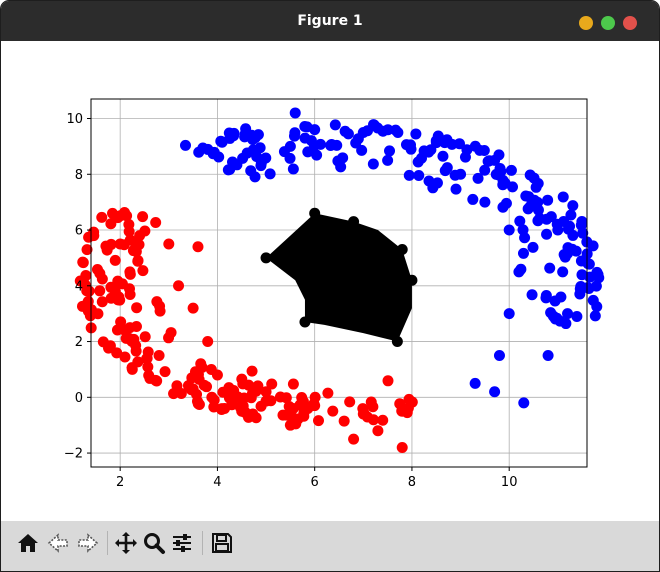 The height and width of the screenshot is (572, 660). I want to click on configure-subplots-button, so click(182, 543).